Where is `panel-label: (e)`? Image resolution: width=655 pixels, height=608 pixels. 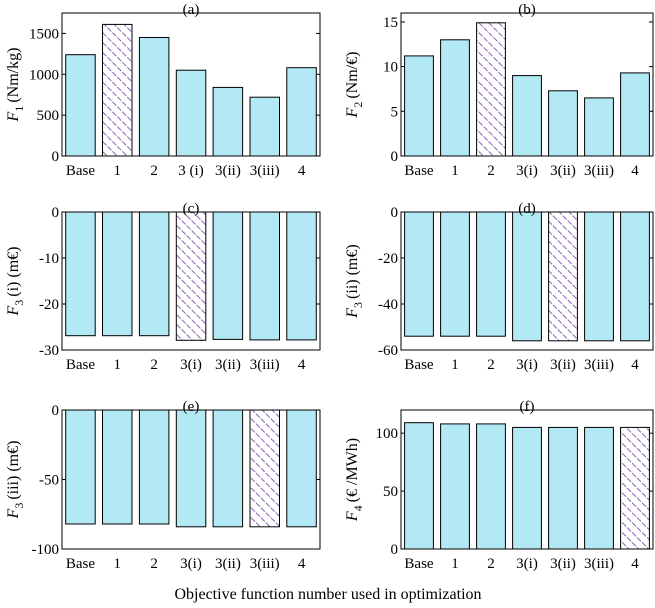
panel-label: (e) is located at coordinates (191, 407).